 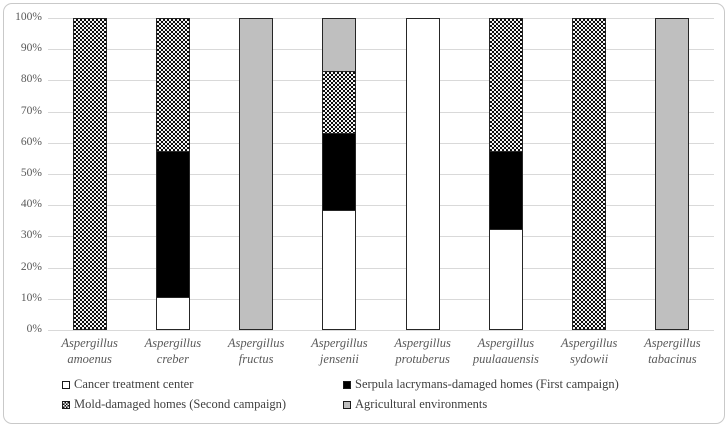 I want to click on legend-item: Mold-damaged homes (Second campaign), so click(x=202, y=404).